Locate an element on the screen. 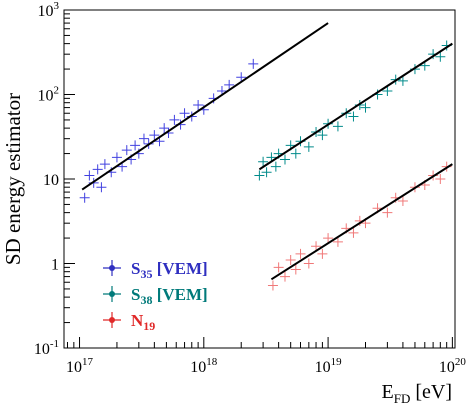  legend-sub: 35 is located at coordinates (146, 274).